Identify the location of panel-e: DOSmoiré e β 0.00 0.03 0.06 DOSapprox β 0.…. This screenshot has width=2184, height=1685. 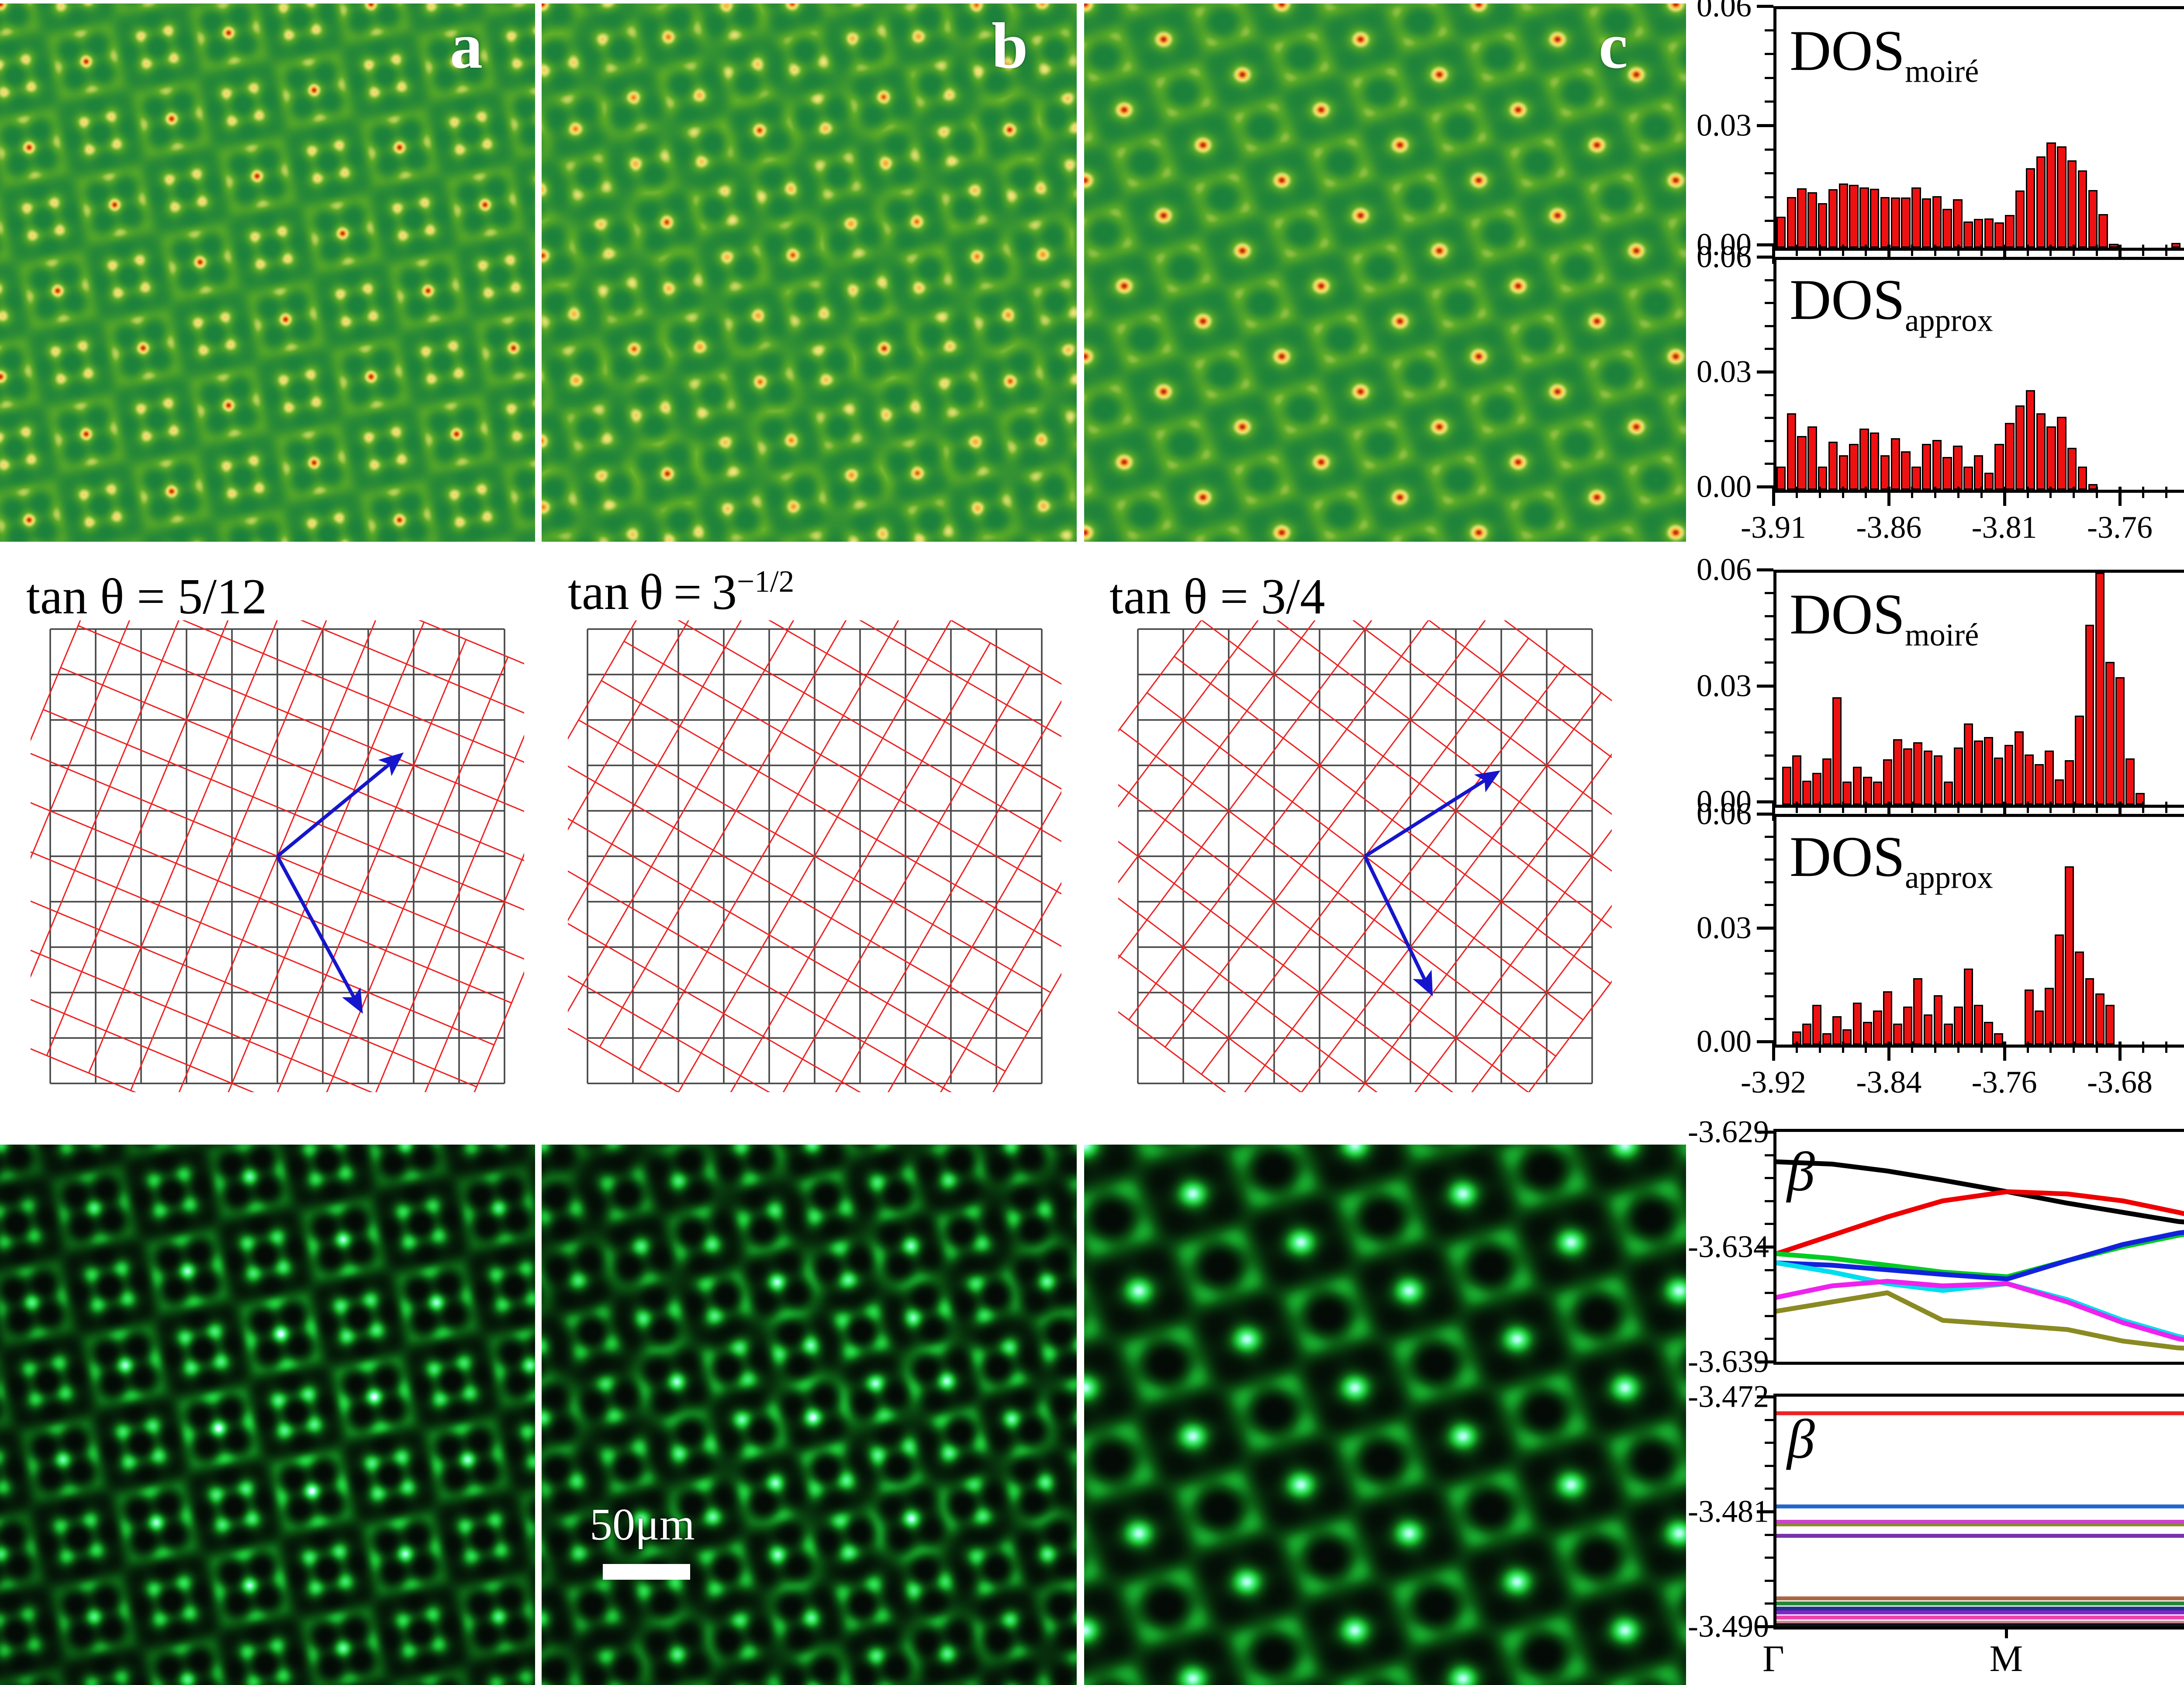
(1940, 826).